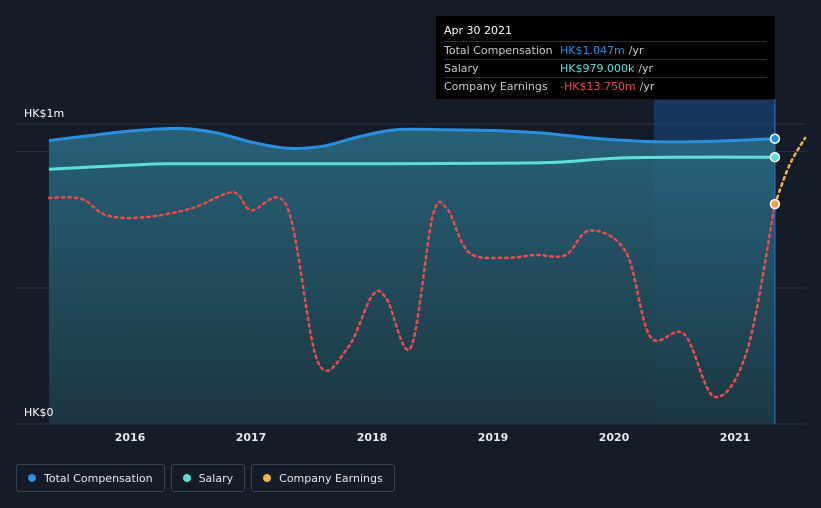 This screenshot has height=508, width=821. What do you see at coordinates (597, 68) in the screenshot?
I see `tooltip-value: HK$979.000k` at bounding box center [597, 68].